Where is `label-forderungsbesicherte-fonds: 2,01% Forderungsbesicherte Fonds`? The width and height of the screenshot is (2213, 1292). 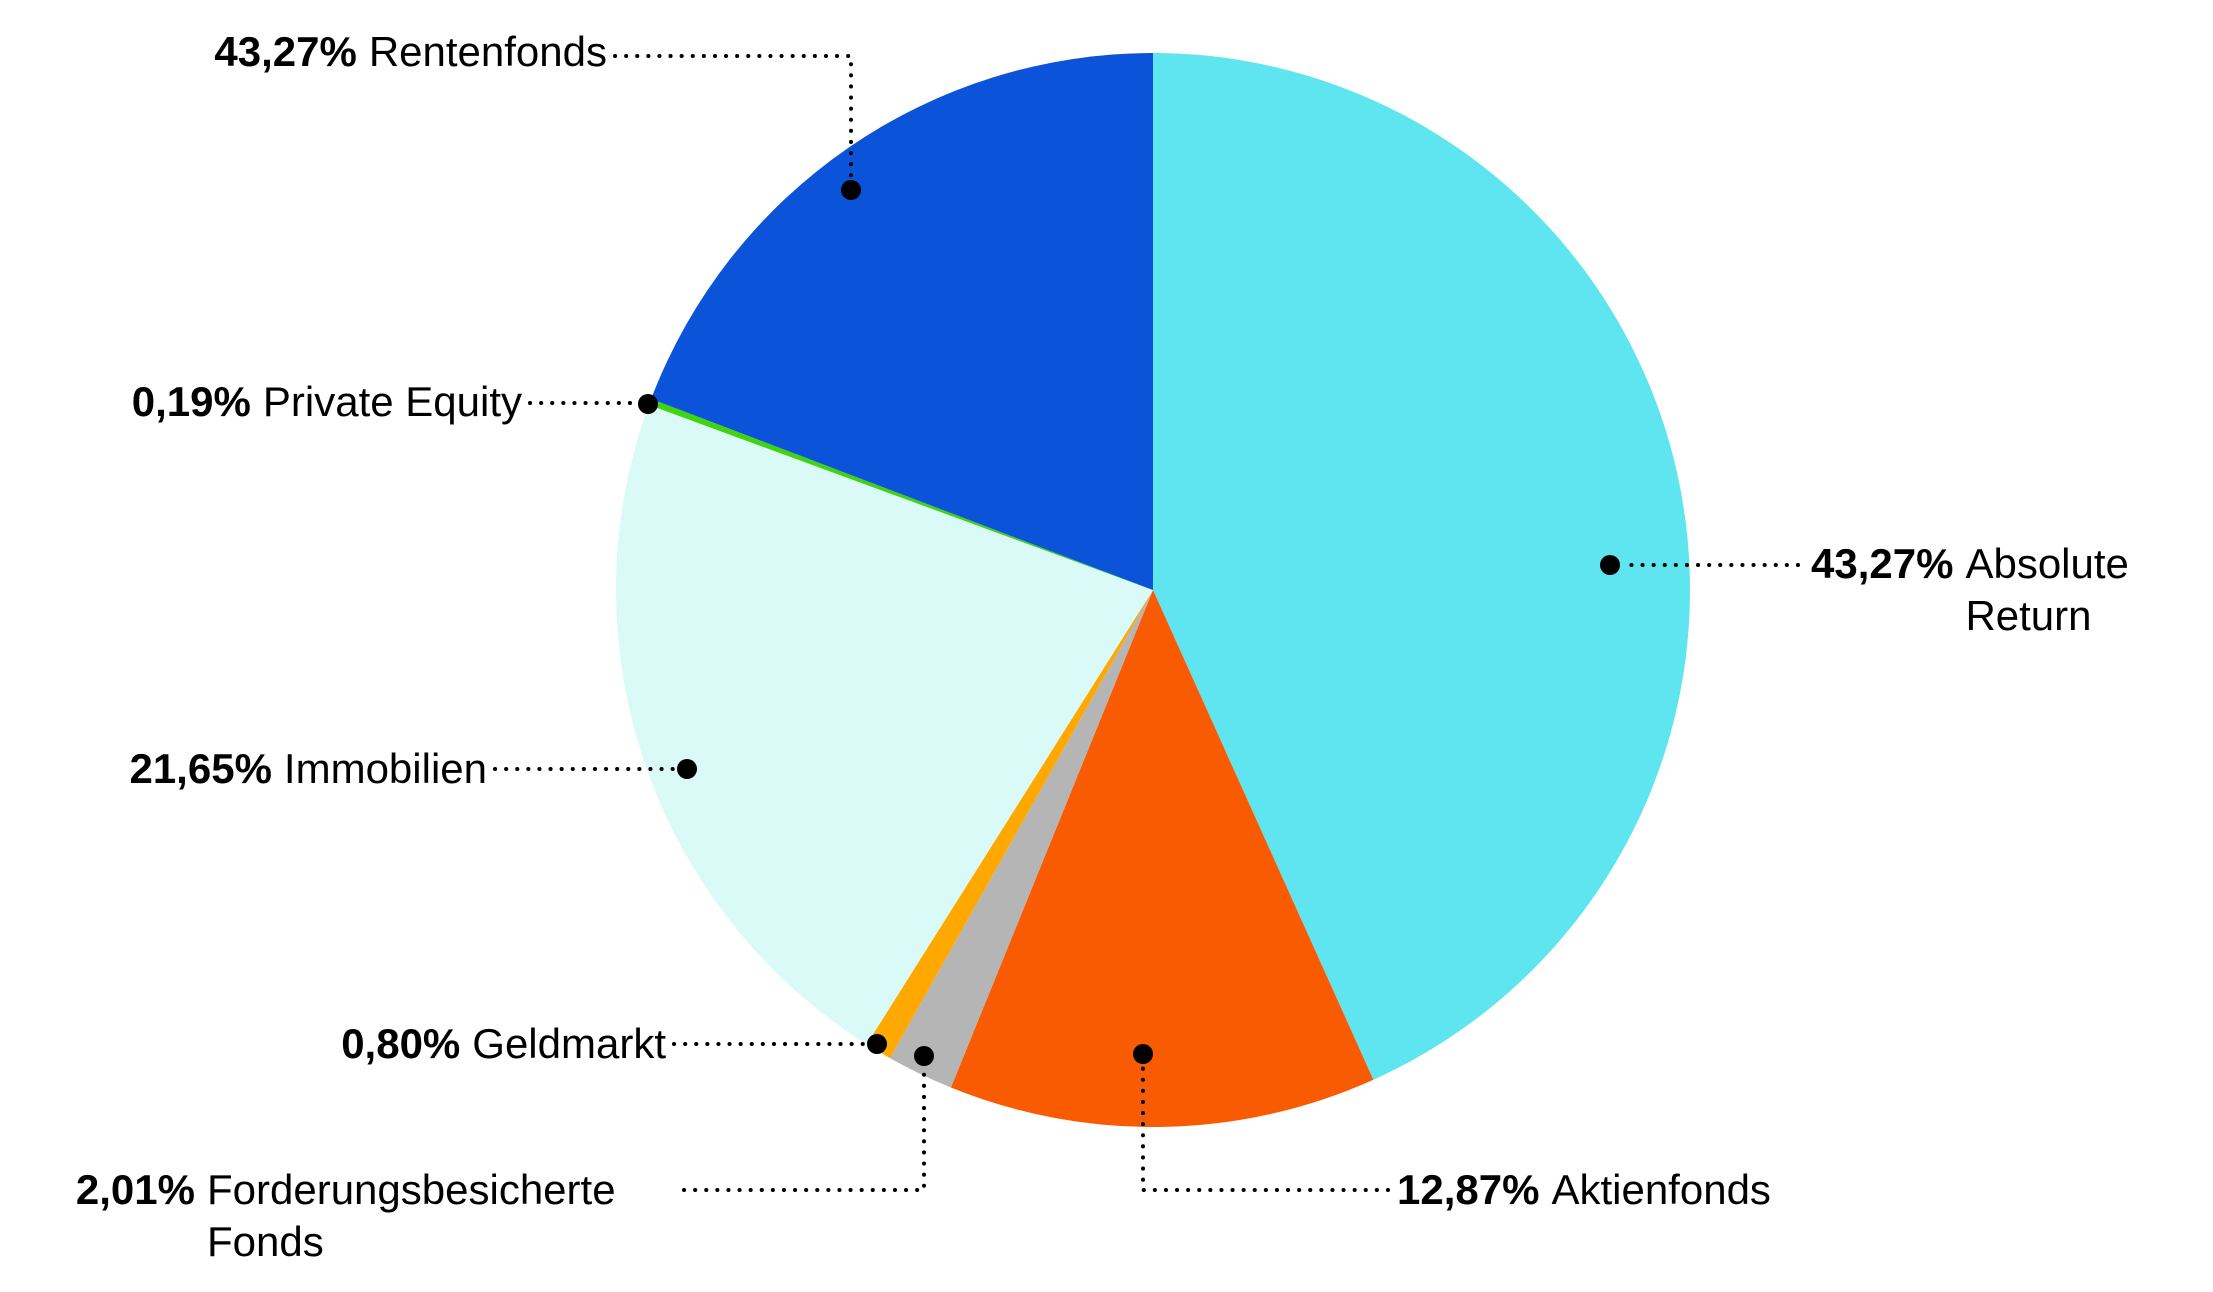 label-forderungsbesicherte-fonds: 2,01% Forderungsbesicherte Fonds is located at coordinates (376, 1216).